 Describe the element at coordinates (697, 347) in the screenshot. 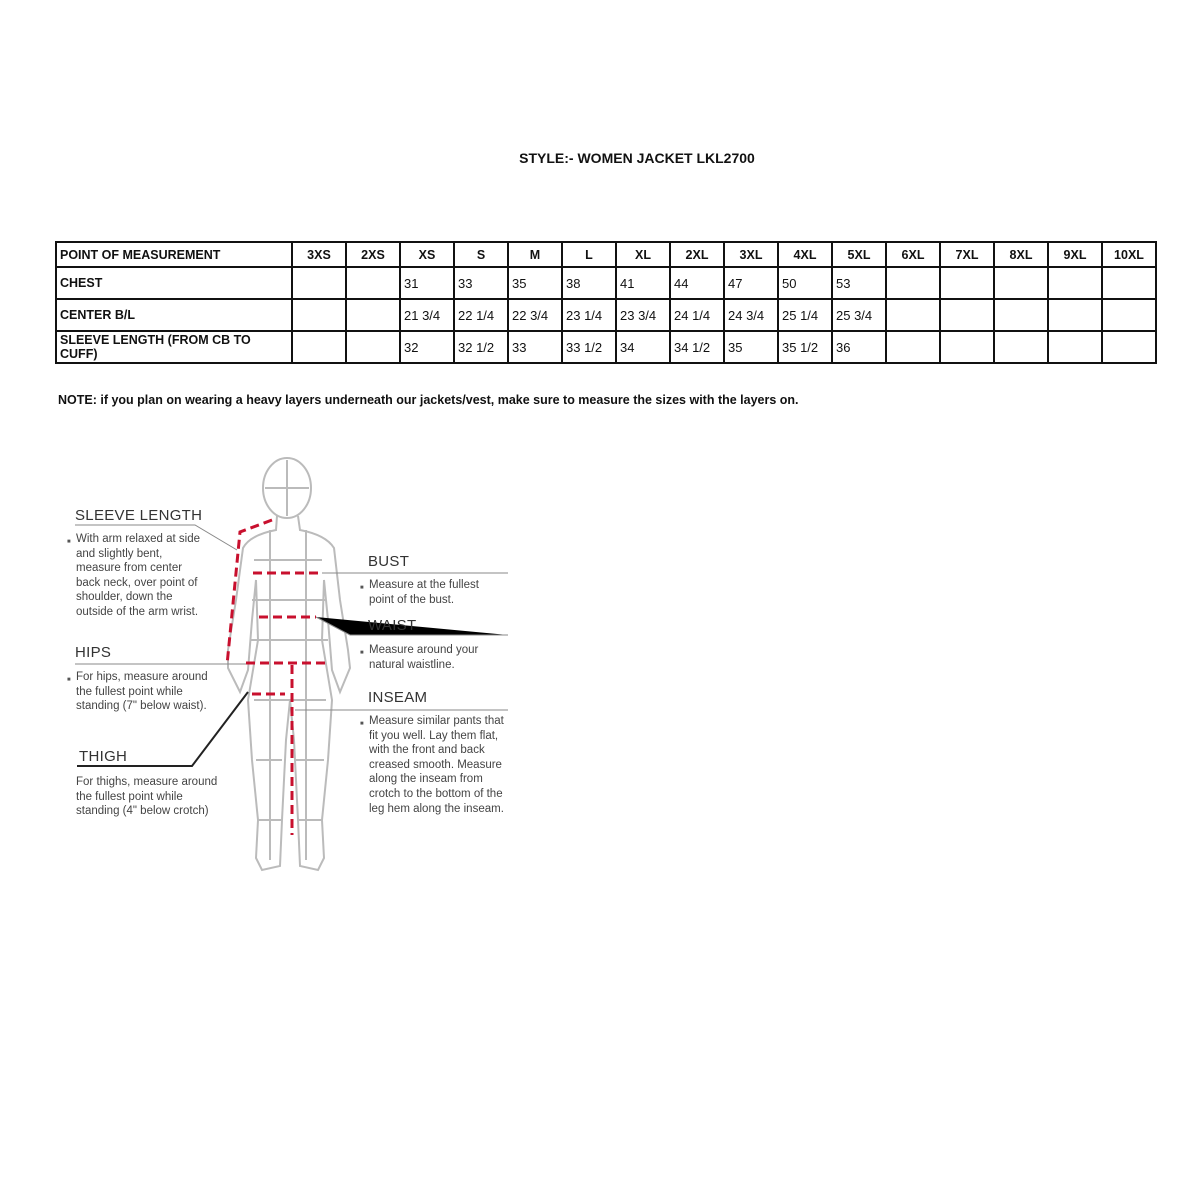

I see `size-cell: 34 1/2` at that location.